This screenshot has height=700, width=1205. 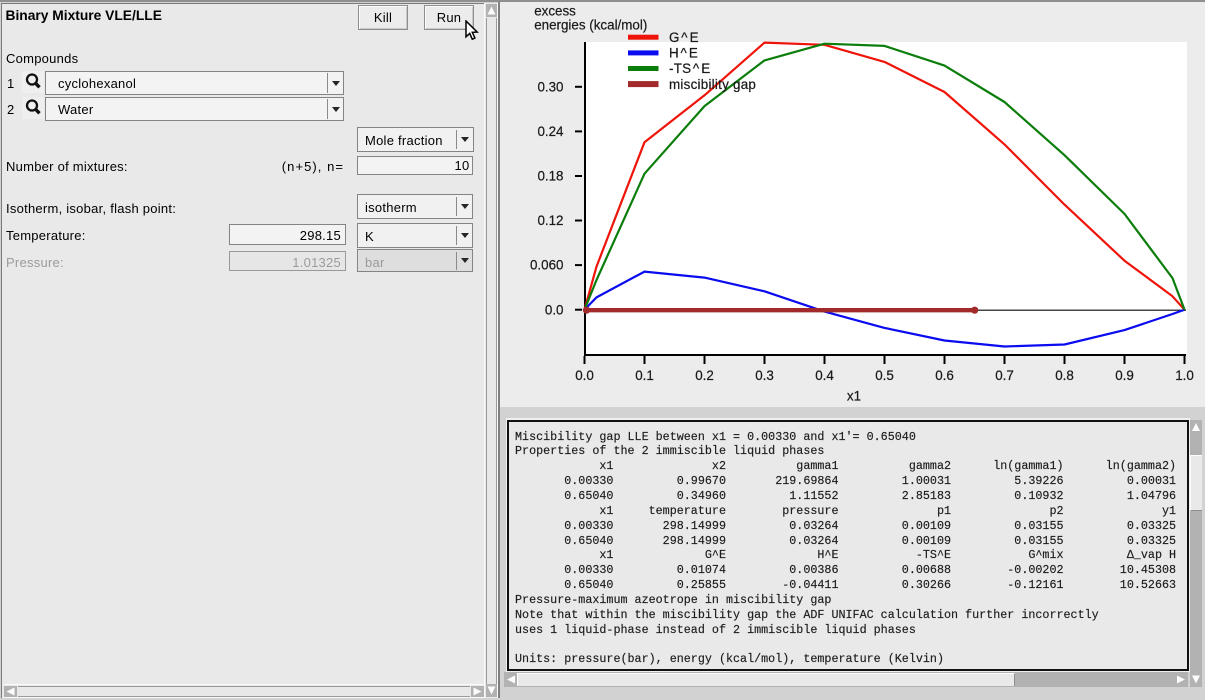 What do you see at coordinates (1184, 375) in the screenshot?
I see `svg-text: 1.0` at bounding box center [1184, 375].